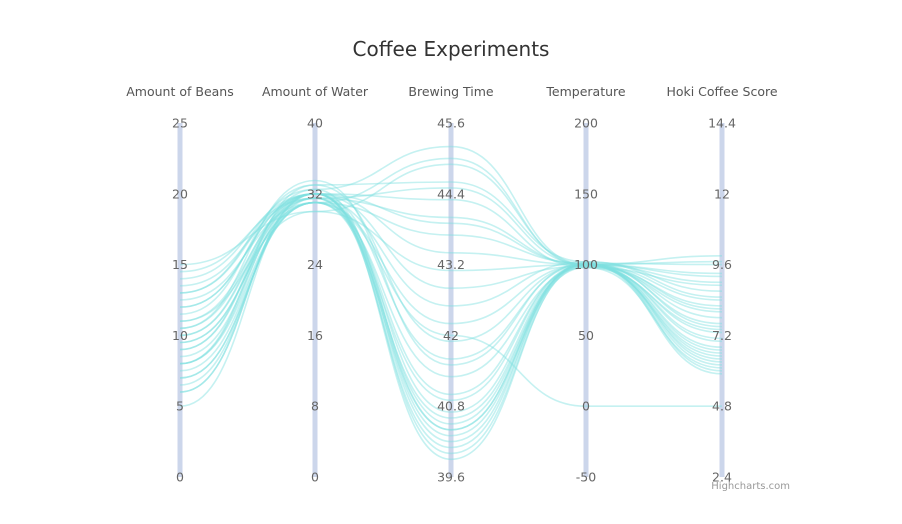 The width and height of the screenshot is (902, 524). I want to click on tick-label: 10, so click(180, 335).